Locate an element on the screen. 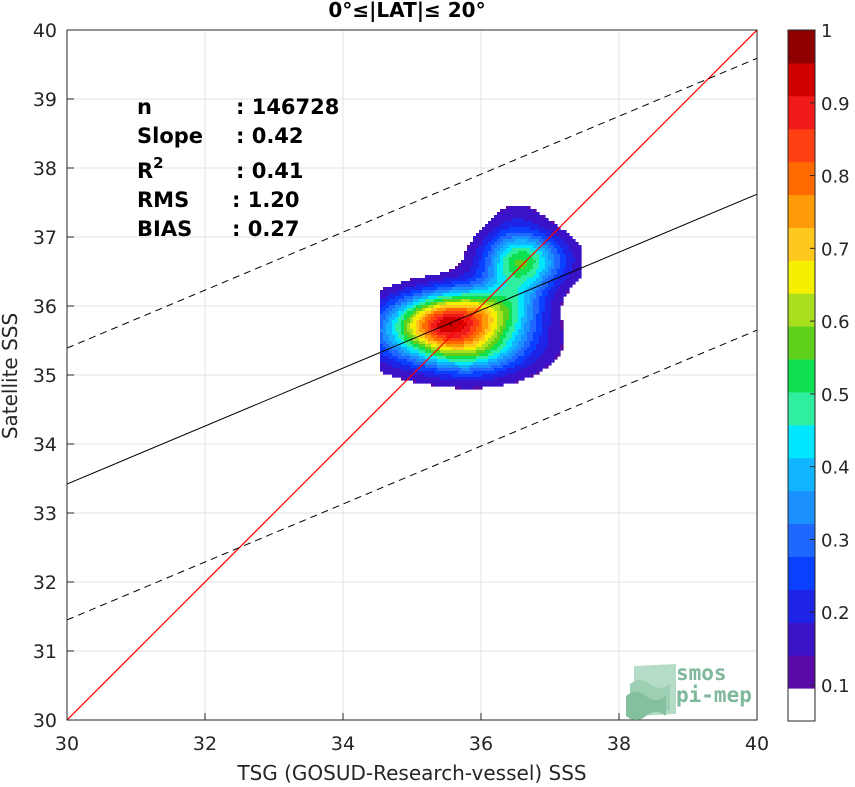 This screenshot has width=855, height=787. y-tick-label: 34 is located at coordinates (45, 445).